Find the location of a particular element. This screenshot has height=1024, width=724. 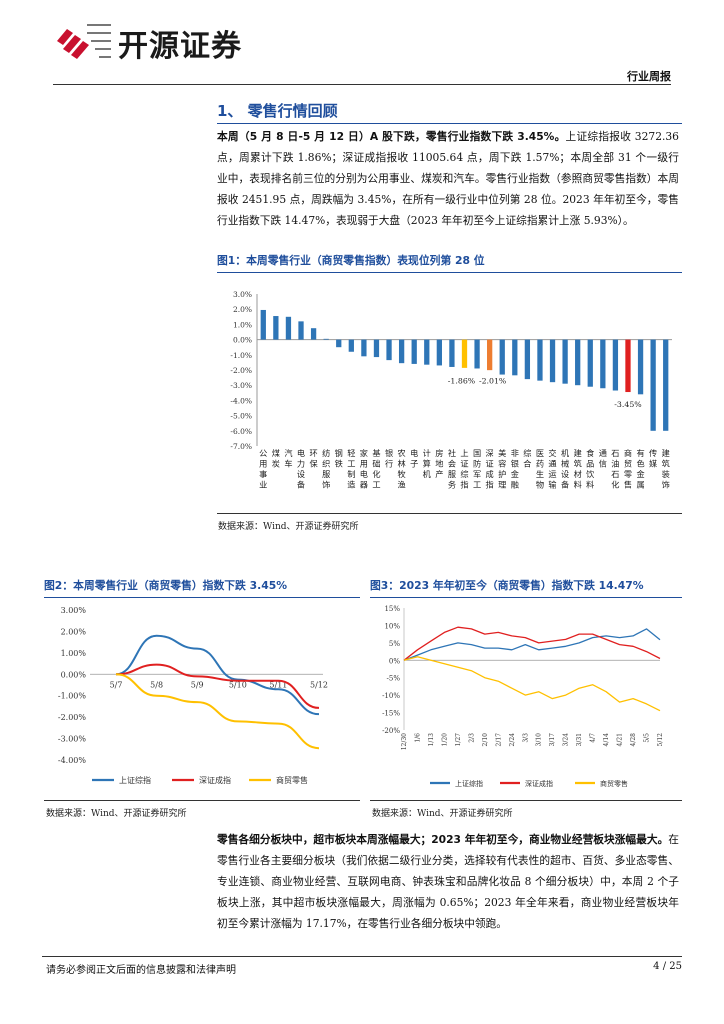

category-label-char: 品 is located at coordinates (590, 464).